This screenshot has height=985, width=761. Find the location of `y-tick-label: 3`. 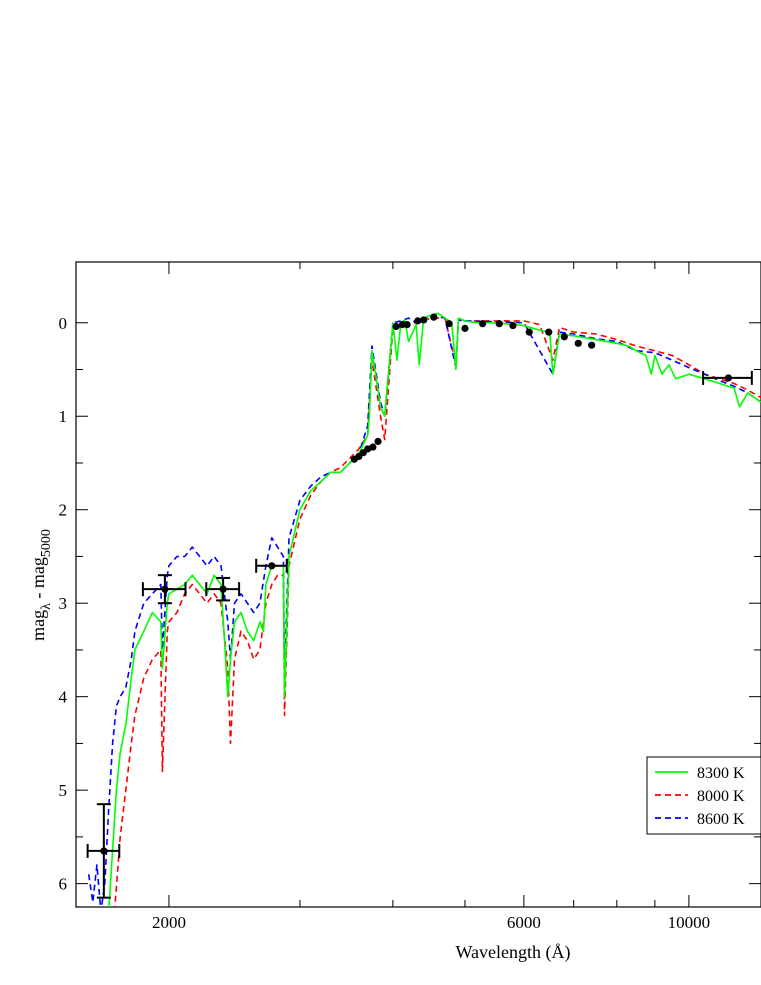

y-tick-label: 3 is located at coordinates (63, 603).